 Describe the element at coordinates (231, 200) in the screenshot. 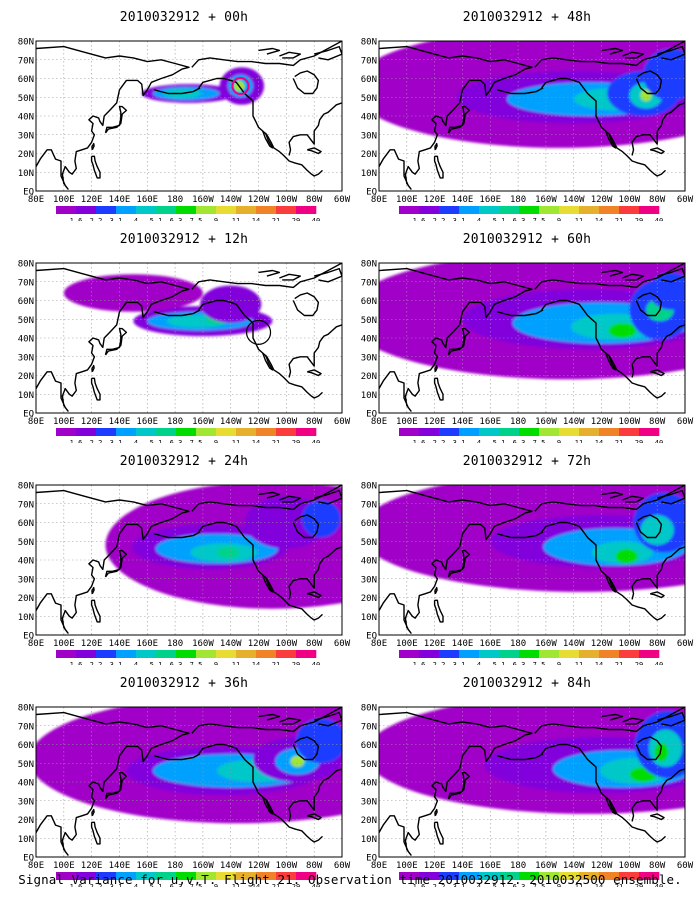

I see `lon-tick-label: 140W` at that location.